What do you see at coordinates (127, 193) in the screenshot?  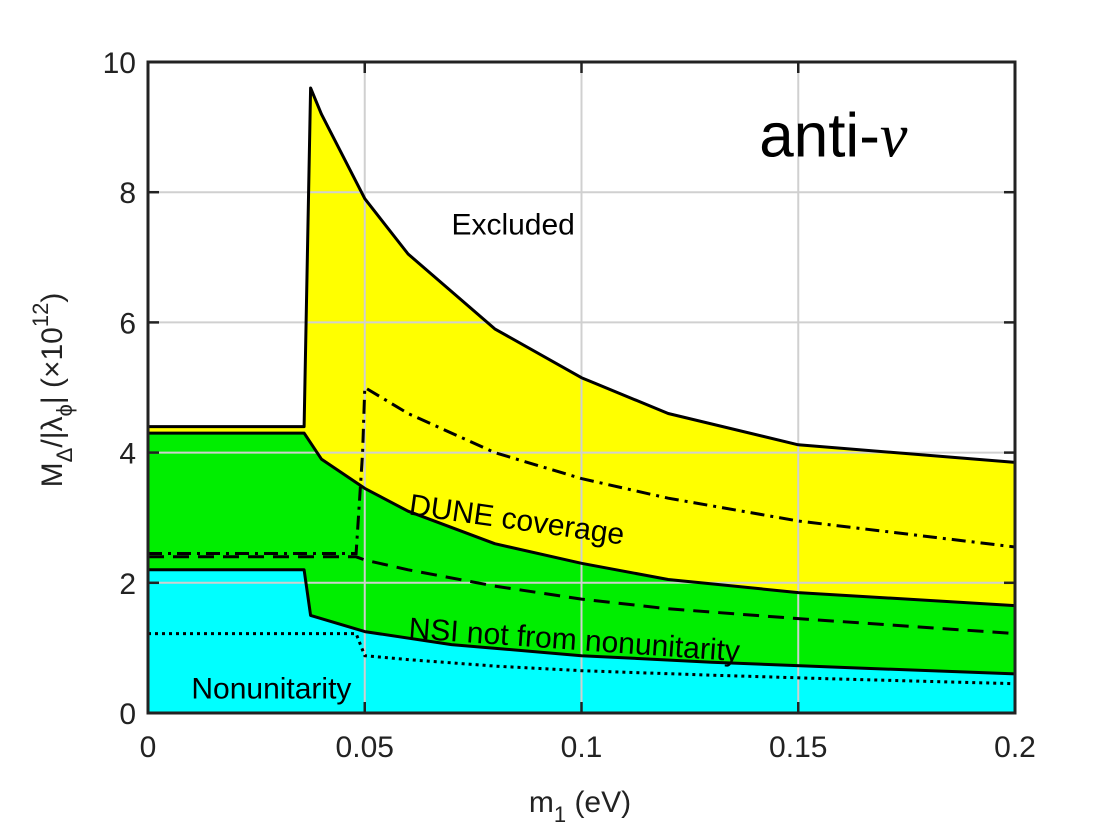 I see `y-tick-label: 8` at bounding box center [127, 193].